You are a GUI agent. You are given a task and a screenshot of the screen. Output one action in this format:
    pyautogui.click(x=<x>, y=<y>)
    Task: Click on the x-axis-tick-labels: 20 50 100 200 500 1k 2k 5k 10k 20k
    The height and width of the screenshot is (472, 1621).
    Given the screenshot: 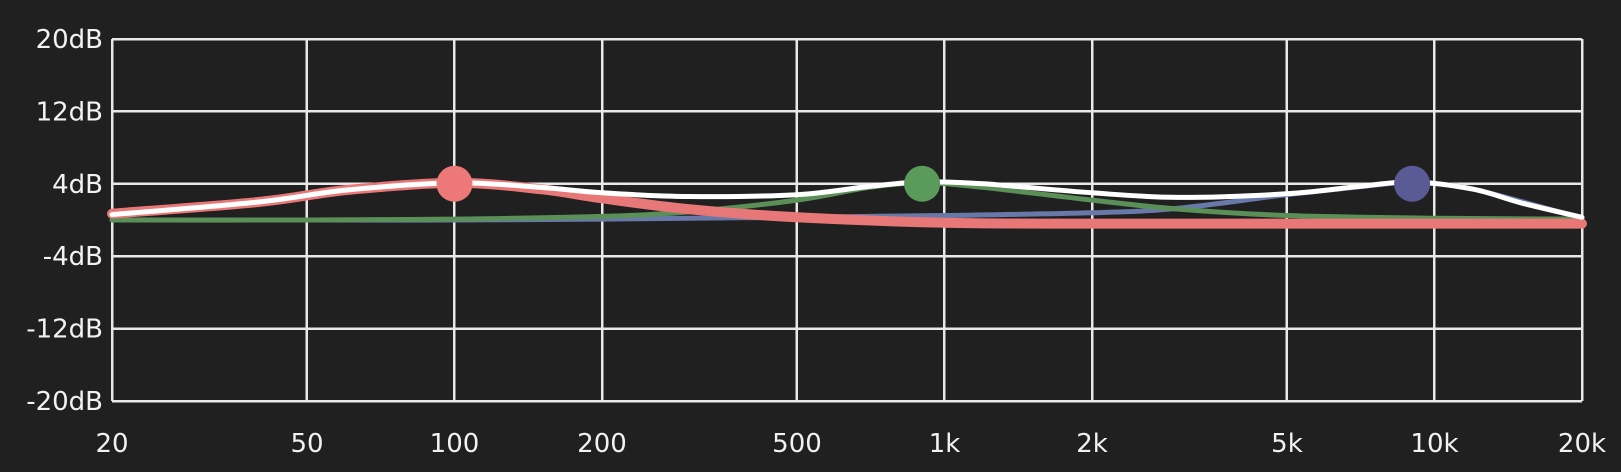 What is the action you would take?
    pyautogui.click(x=850, y=444)
    